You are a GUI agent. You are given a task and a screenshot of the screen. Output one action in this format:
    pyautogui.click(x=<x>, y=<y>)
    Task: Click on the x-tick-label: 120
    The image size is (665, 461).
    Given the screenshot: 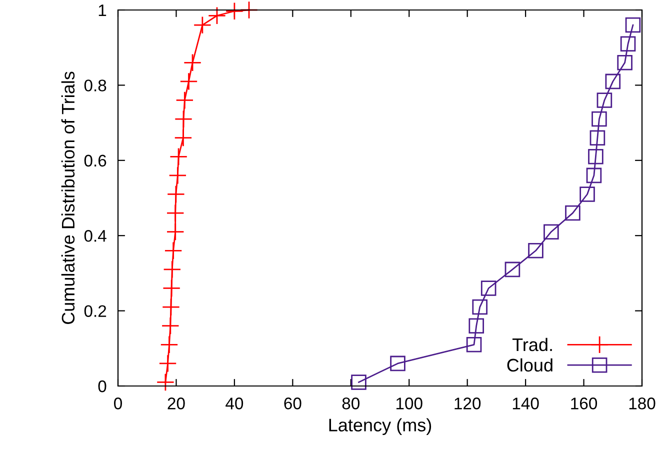 What is the action you would take?
    pyautogui.click(x=467, y=404)
    